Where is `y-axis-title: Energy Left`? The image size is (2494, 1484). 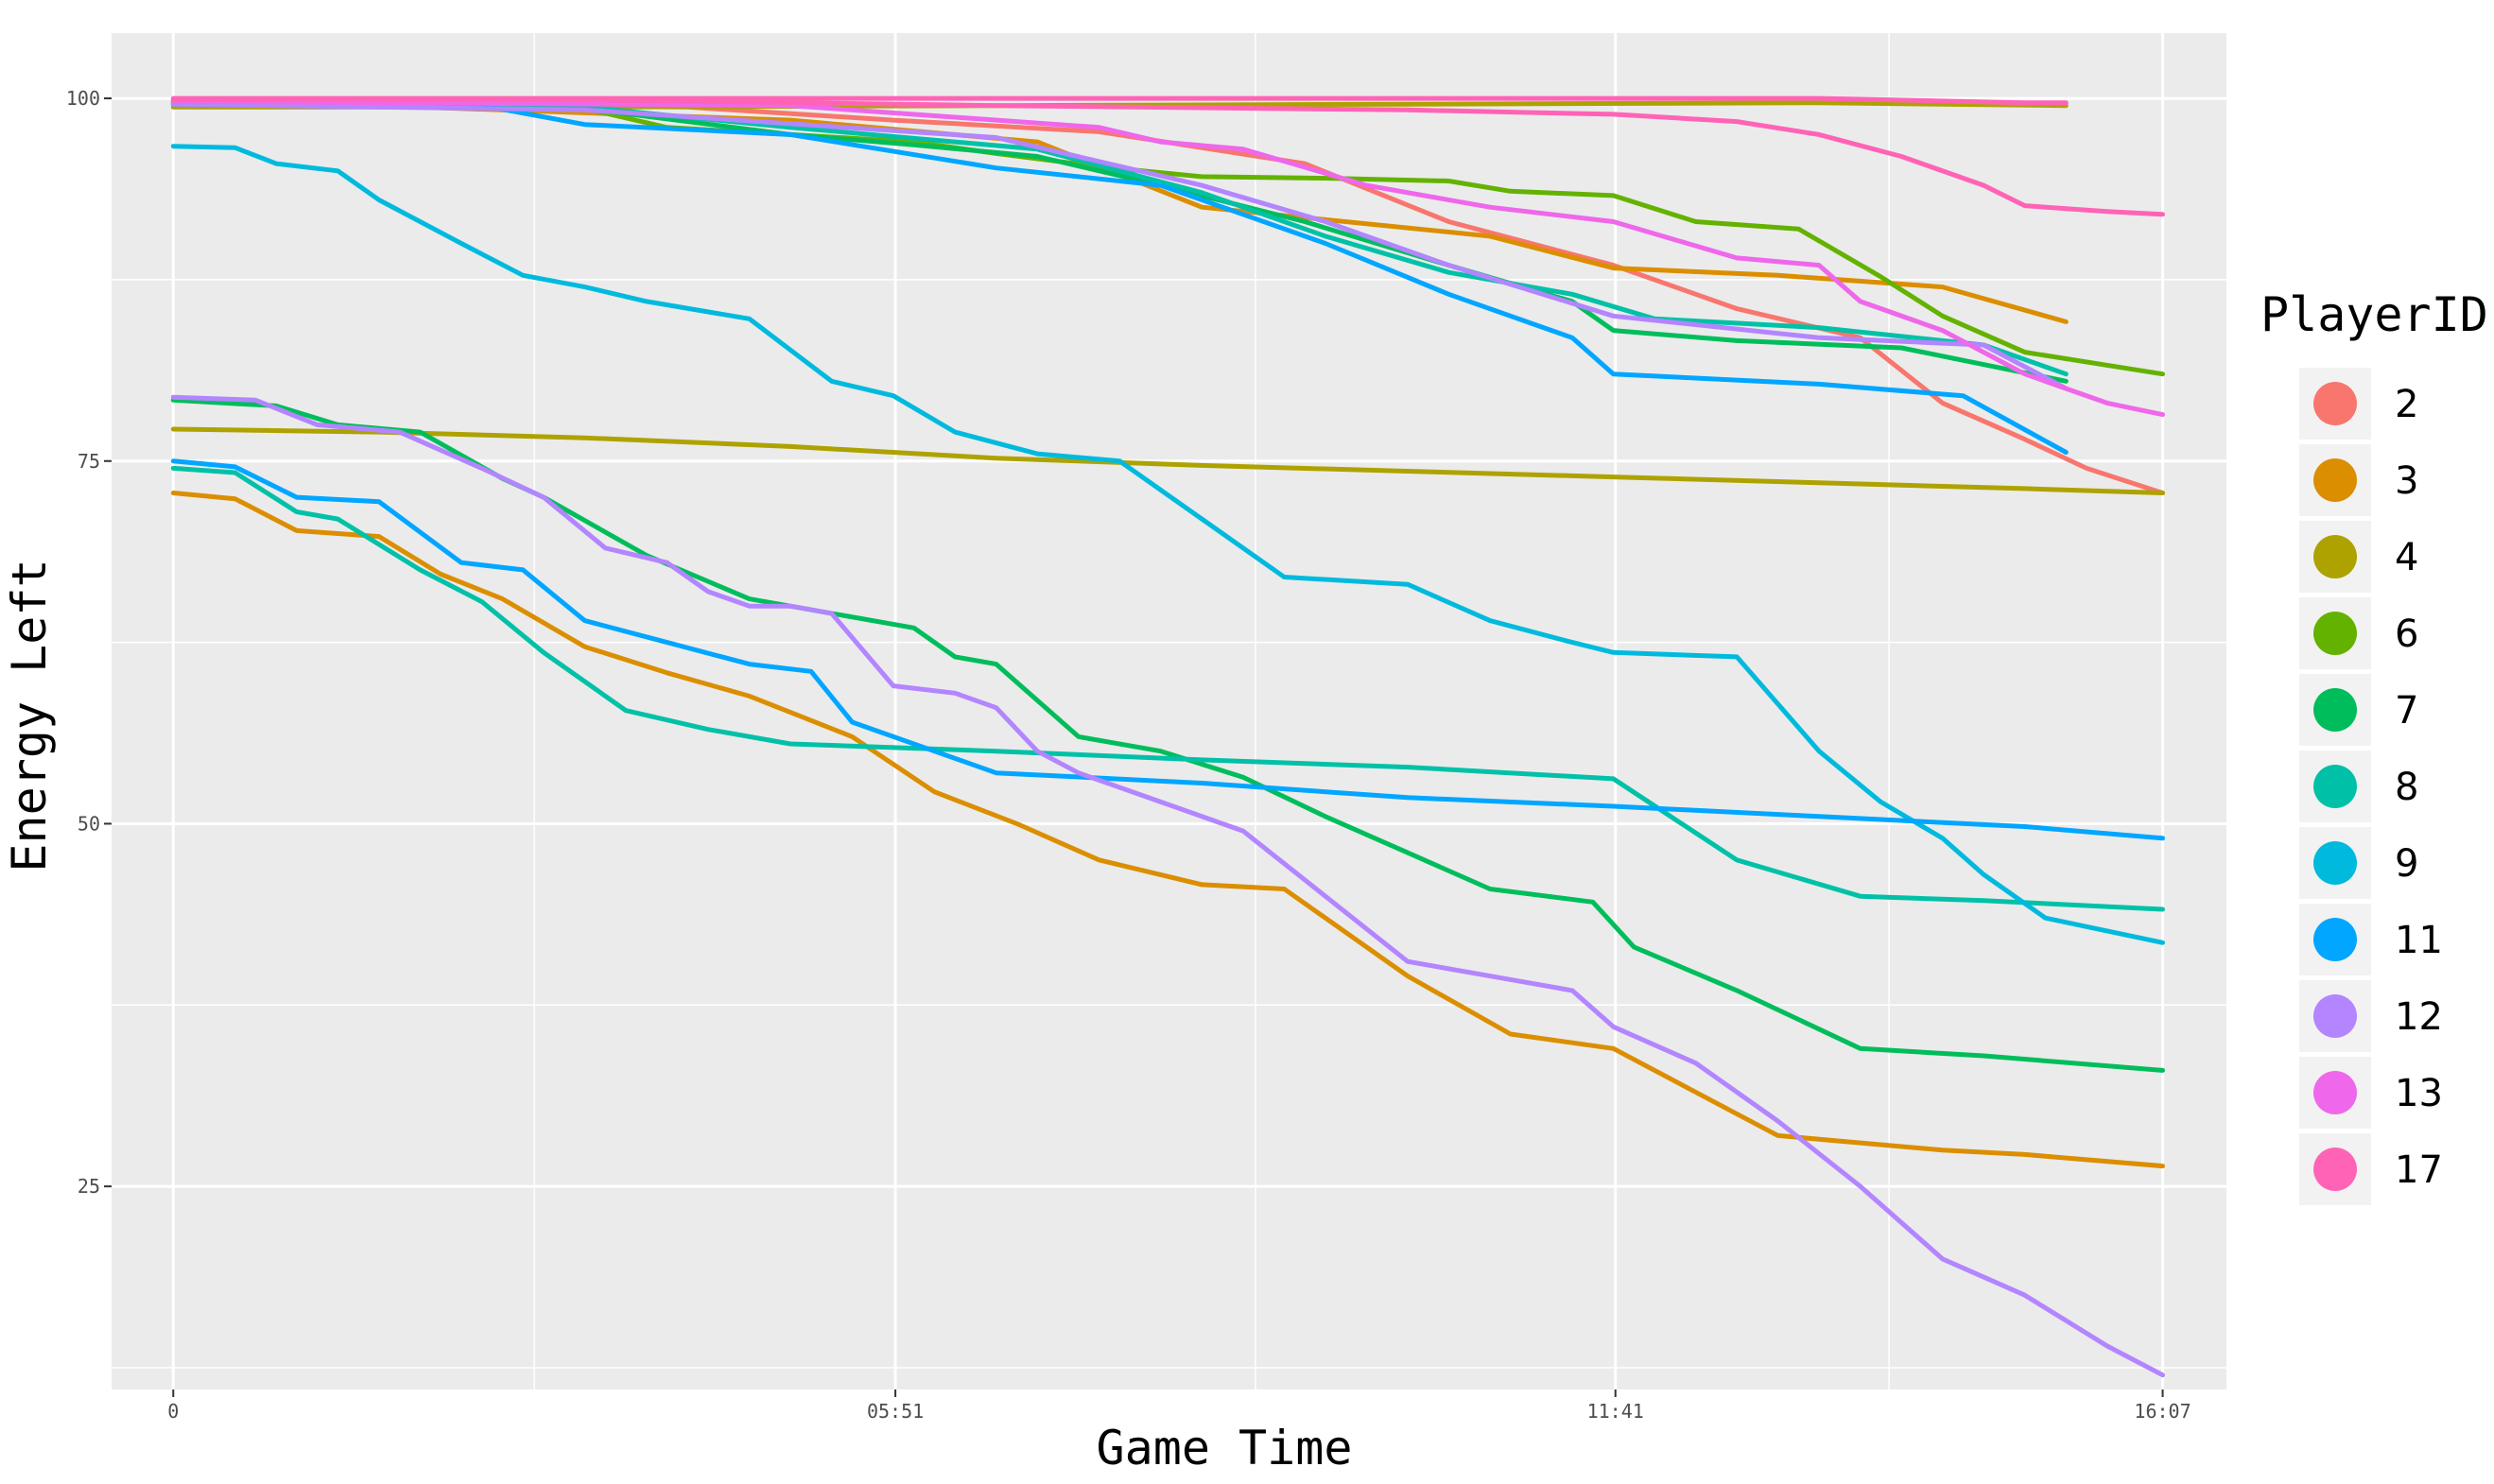
y-axis-title: Energy Left is located at coordinates (30, 715).